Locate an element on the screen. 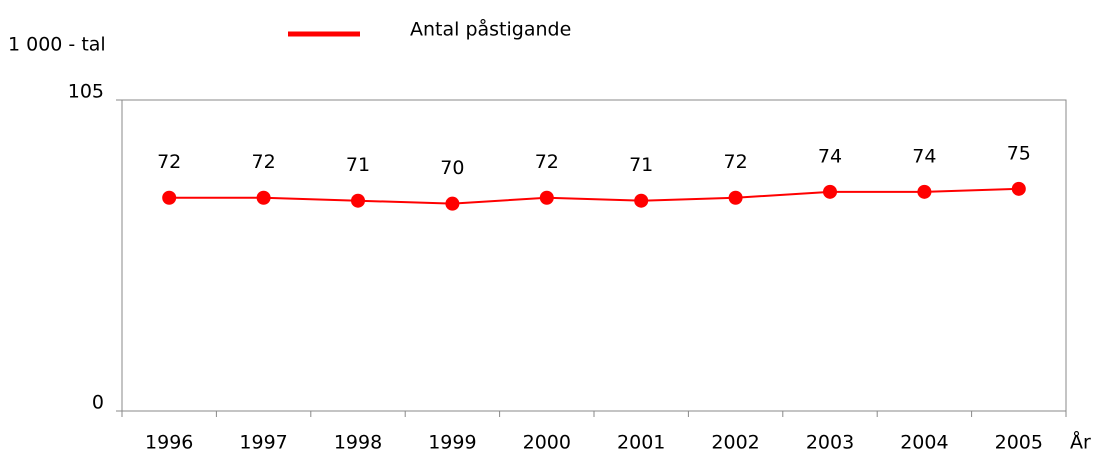 The image size is (1098, 457). x-tick-label: 1997 is located at coordinates (263, 443).